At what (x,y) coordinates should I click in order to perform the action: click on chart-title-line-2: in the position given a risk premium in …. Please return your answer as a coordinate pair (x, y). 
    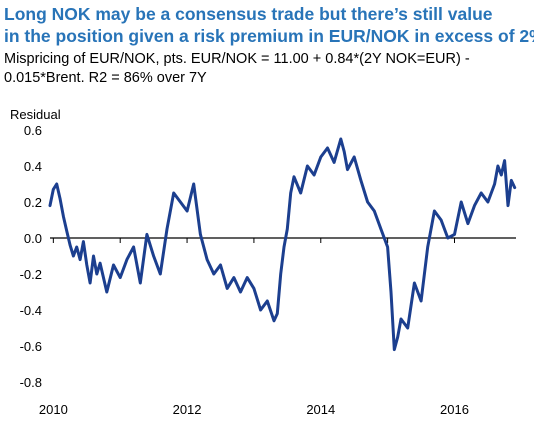
    Looking at the image, I should click on (269, 36).